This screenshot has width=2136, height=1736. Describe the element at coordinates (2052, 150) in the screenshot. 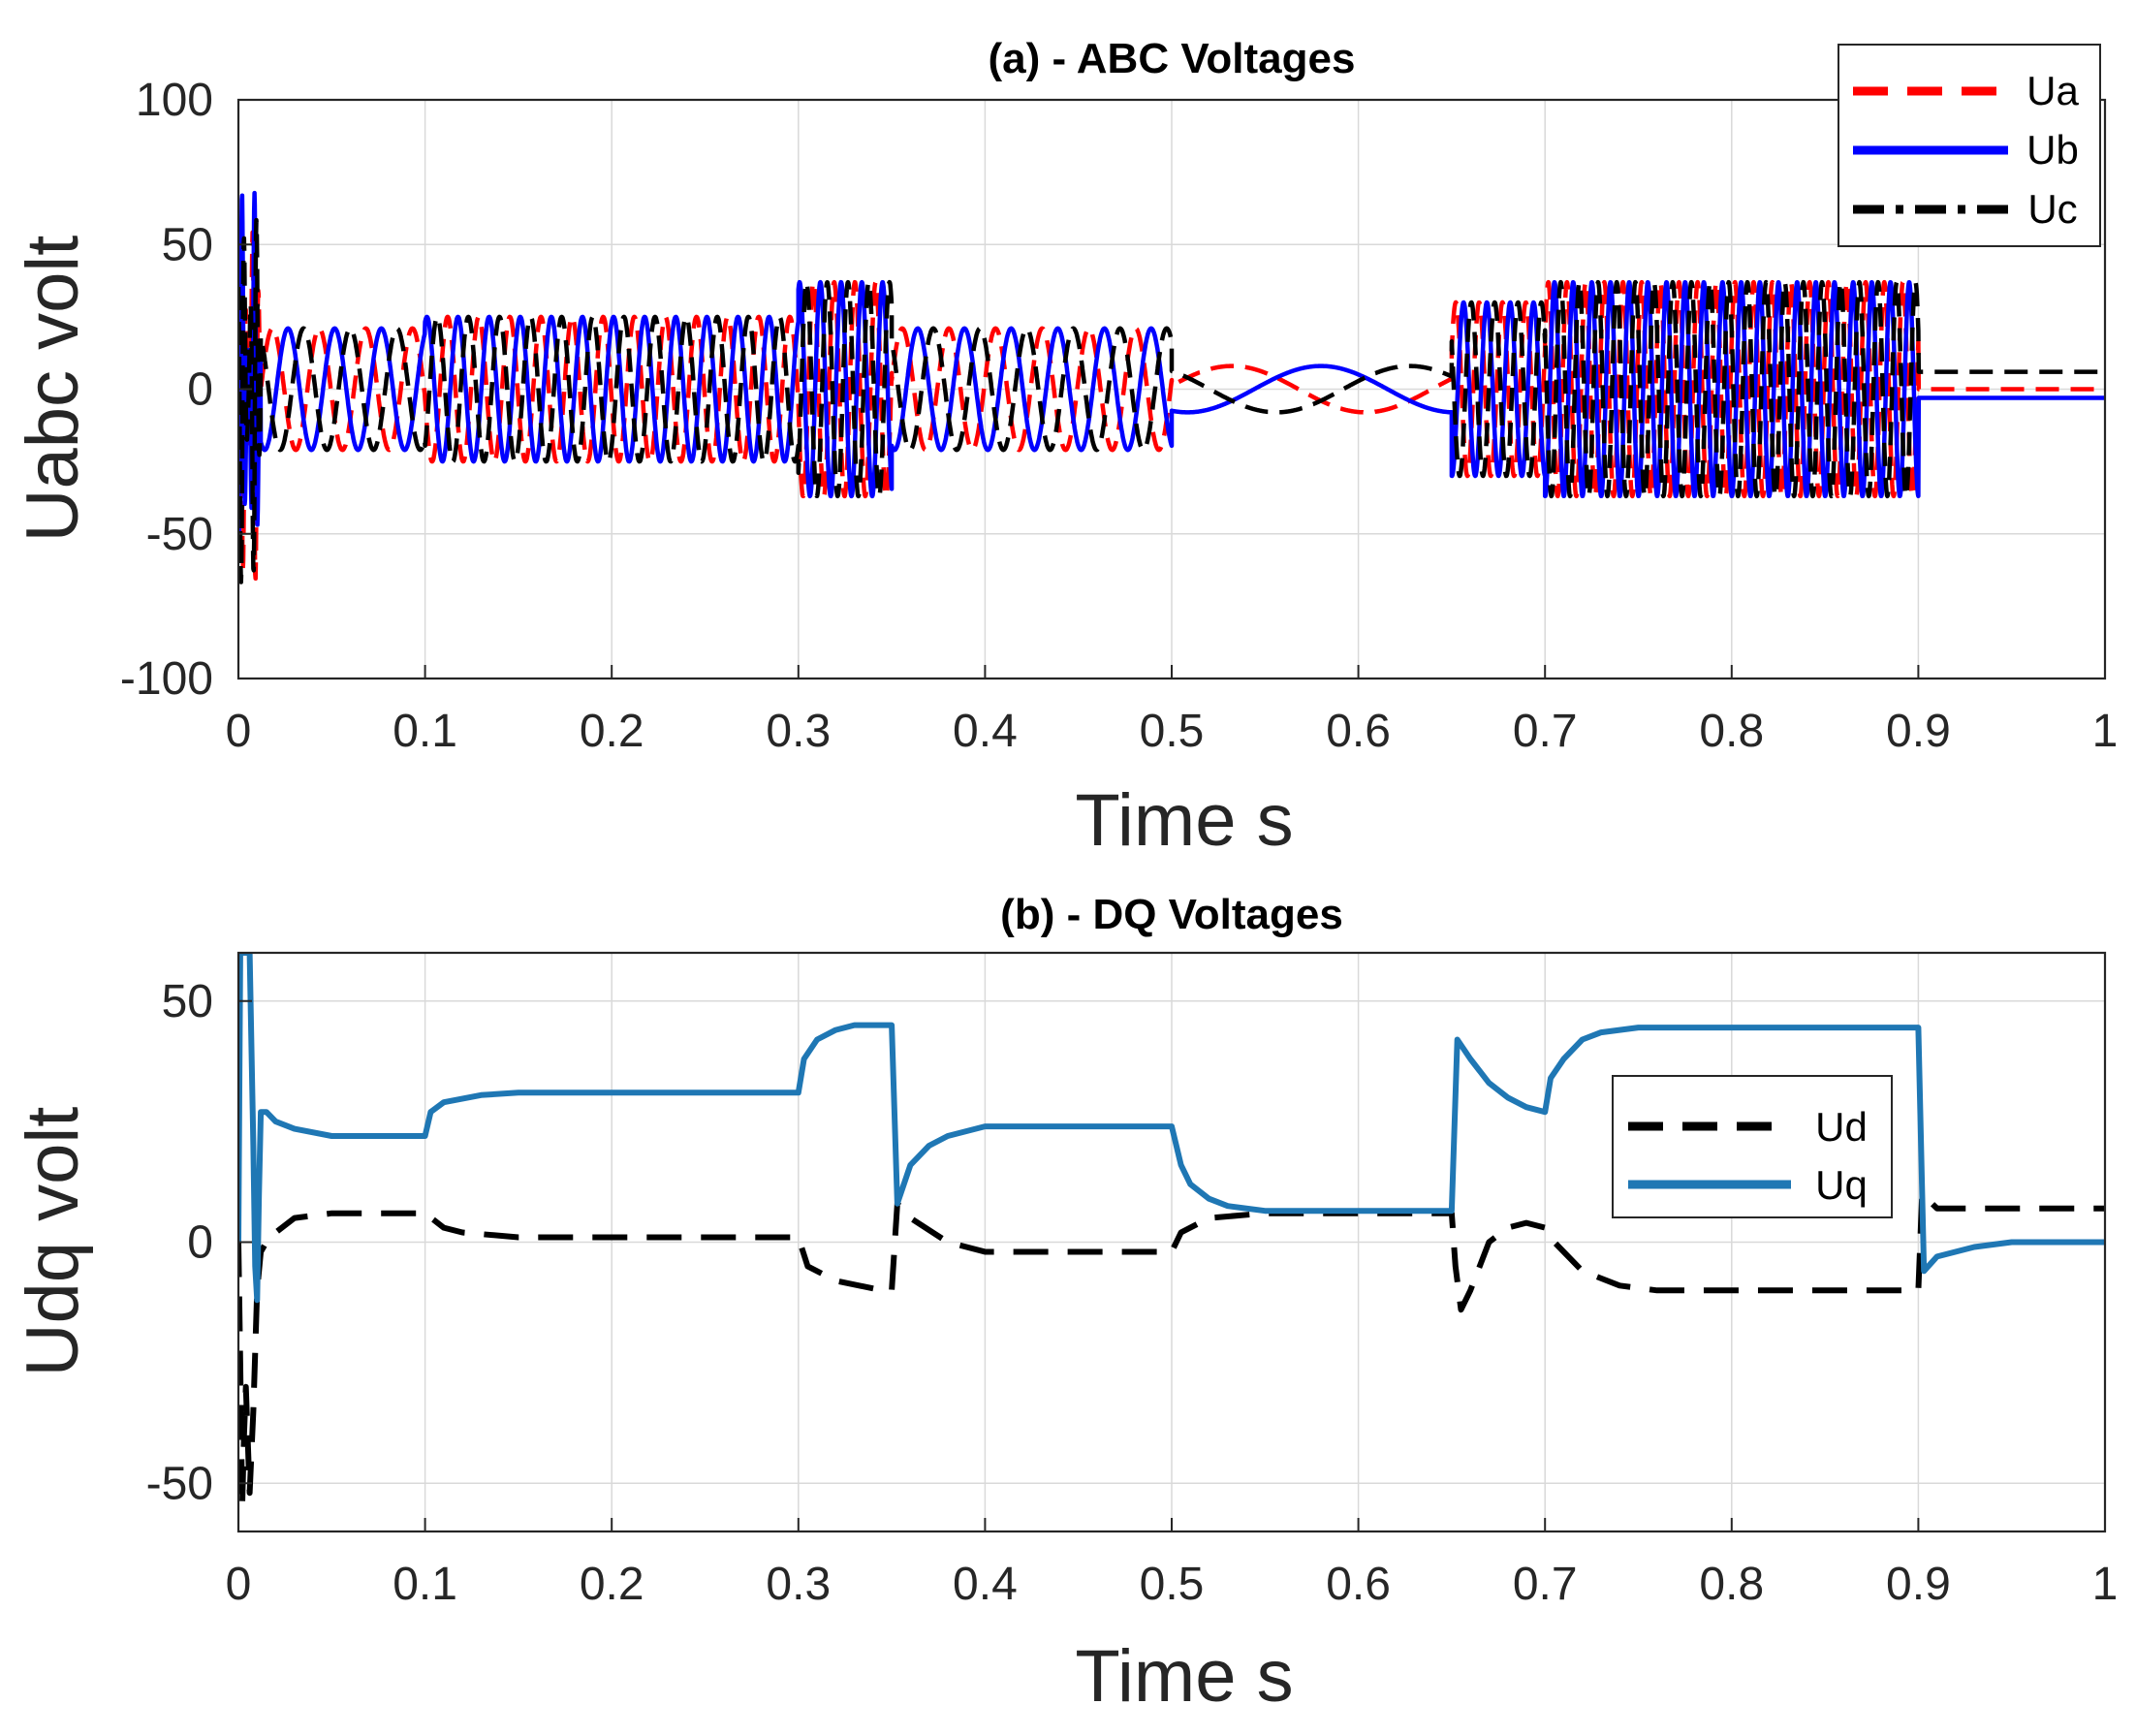

I see `legend-label-ub: Ub` at that location.